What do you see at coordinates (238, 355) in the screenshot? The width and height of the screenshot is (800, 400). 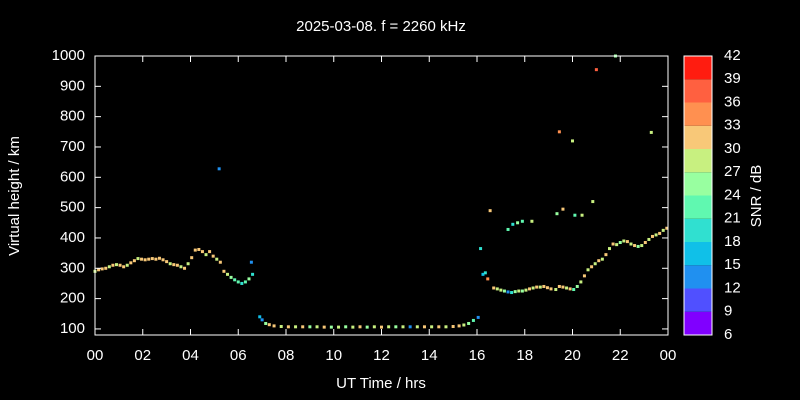 I see `x-tick-label: 06` at bounding box center [238, 355].